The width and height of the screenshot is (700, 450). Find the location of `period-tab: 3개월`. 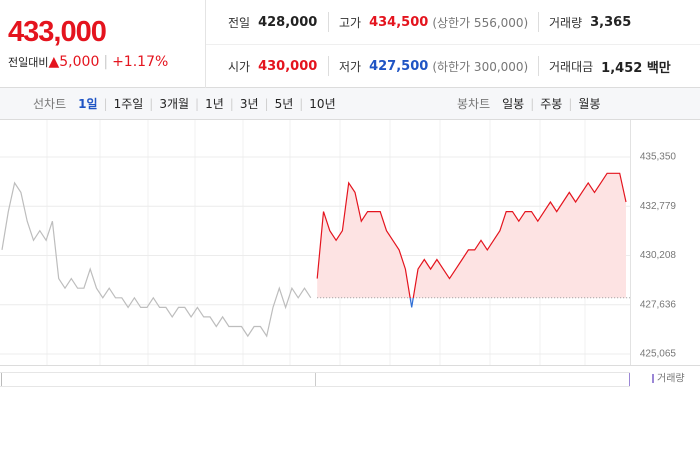

period-tab: 3개월 is located at coordinates (174, 104).